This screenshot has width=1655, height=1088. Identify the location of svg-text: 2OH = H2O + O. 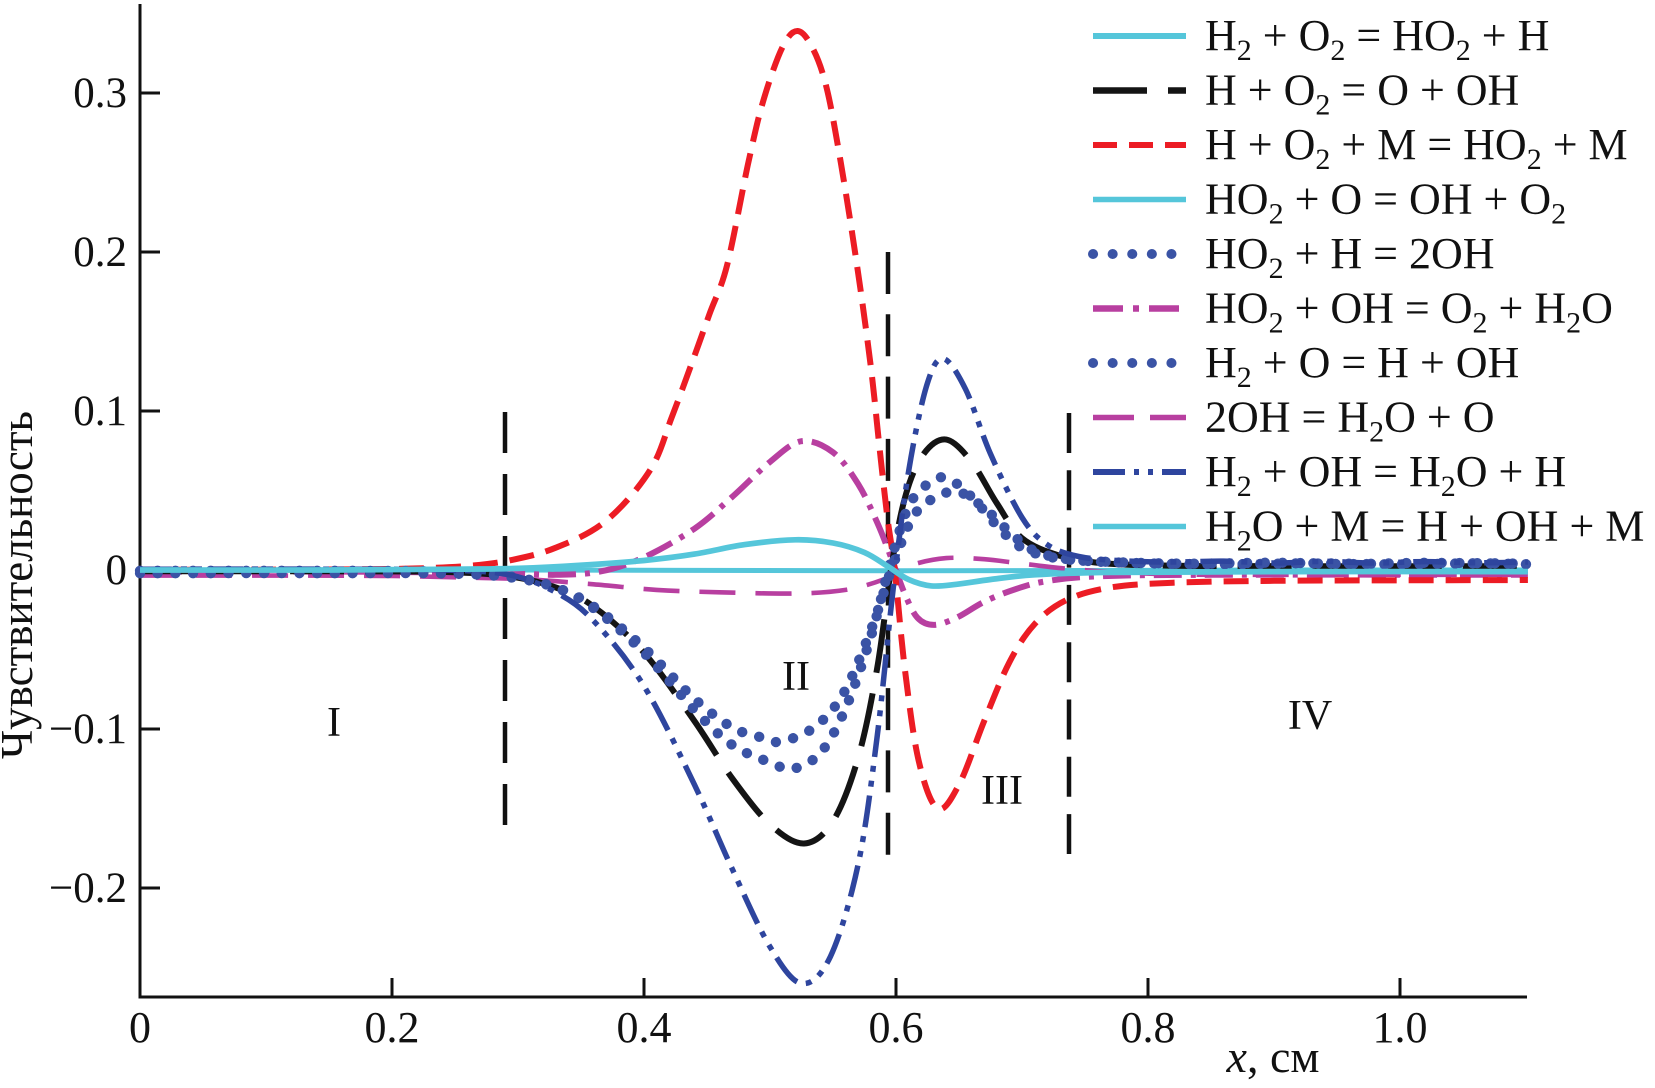
(1350, 421).